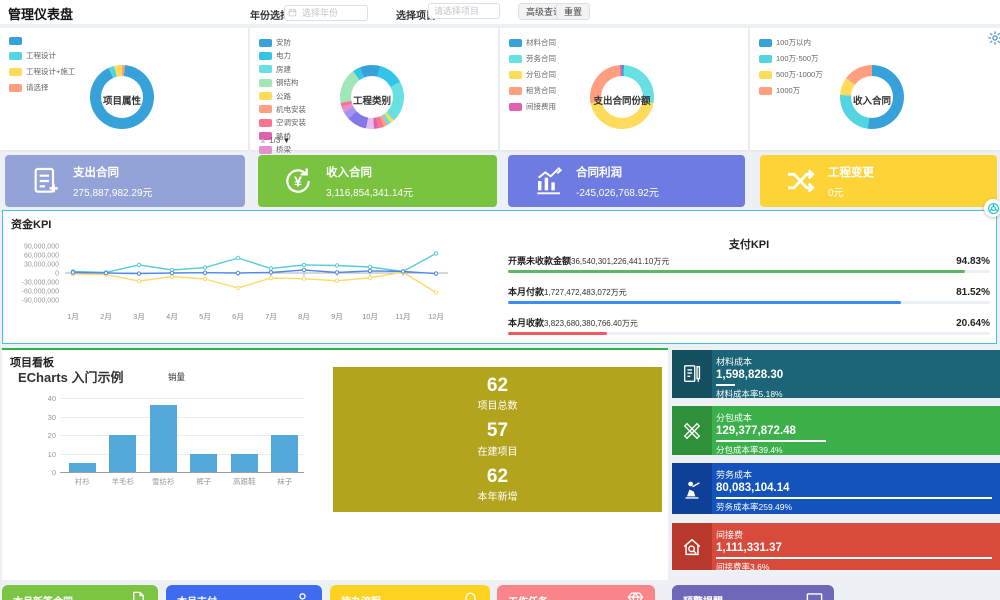 This screenshot has width=1000, height=600. Describe the element at coordinates (286, 140) in the screenshot. I see `legend-next-icon: ▼` at that location.